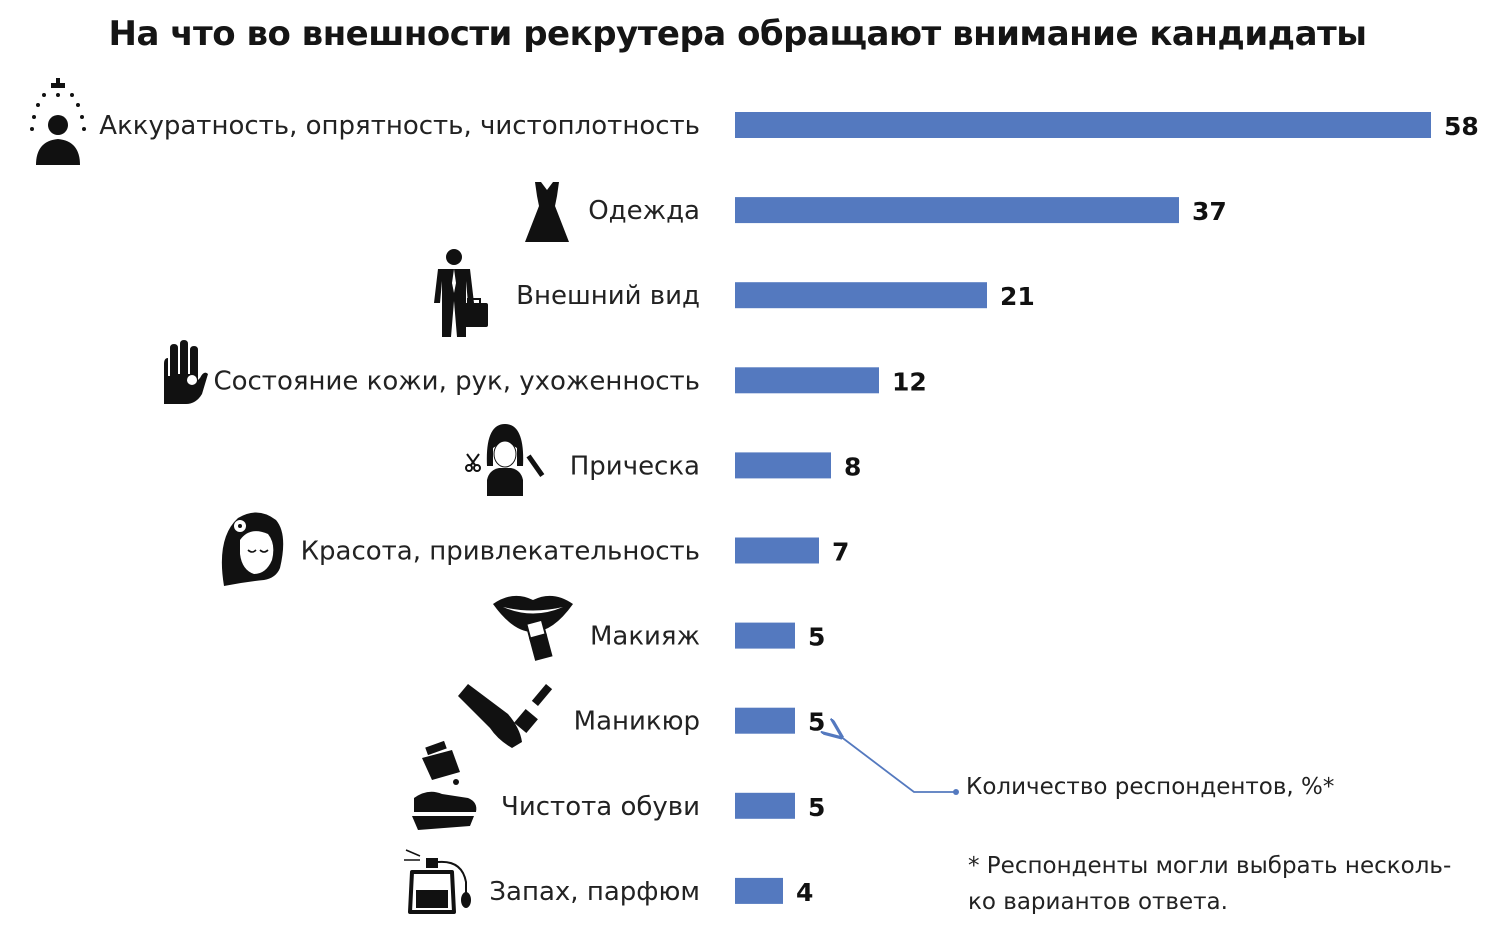  Describe the element at coordinates (252, 549) in the screenshot. I see `woman-face-icon` at that location.